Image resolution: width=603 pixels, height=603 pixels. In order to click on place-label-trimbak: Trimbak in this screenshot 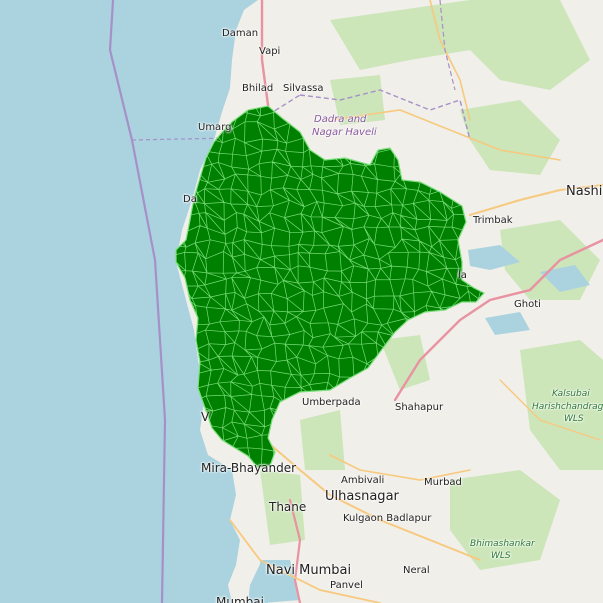, I will do `click(493, 220)`.